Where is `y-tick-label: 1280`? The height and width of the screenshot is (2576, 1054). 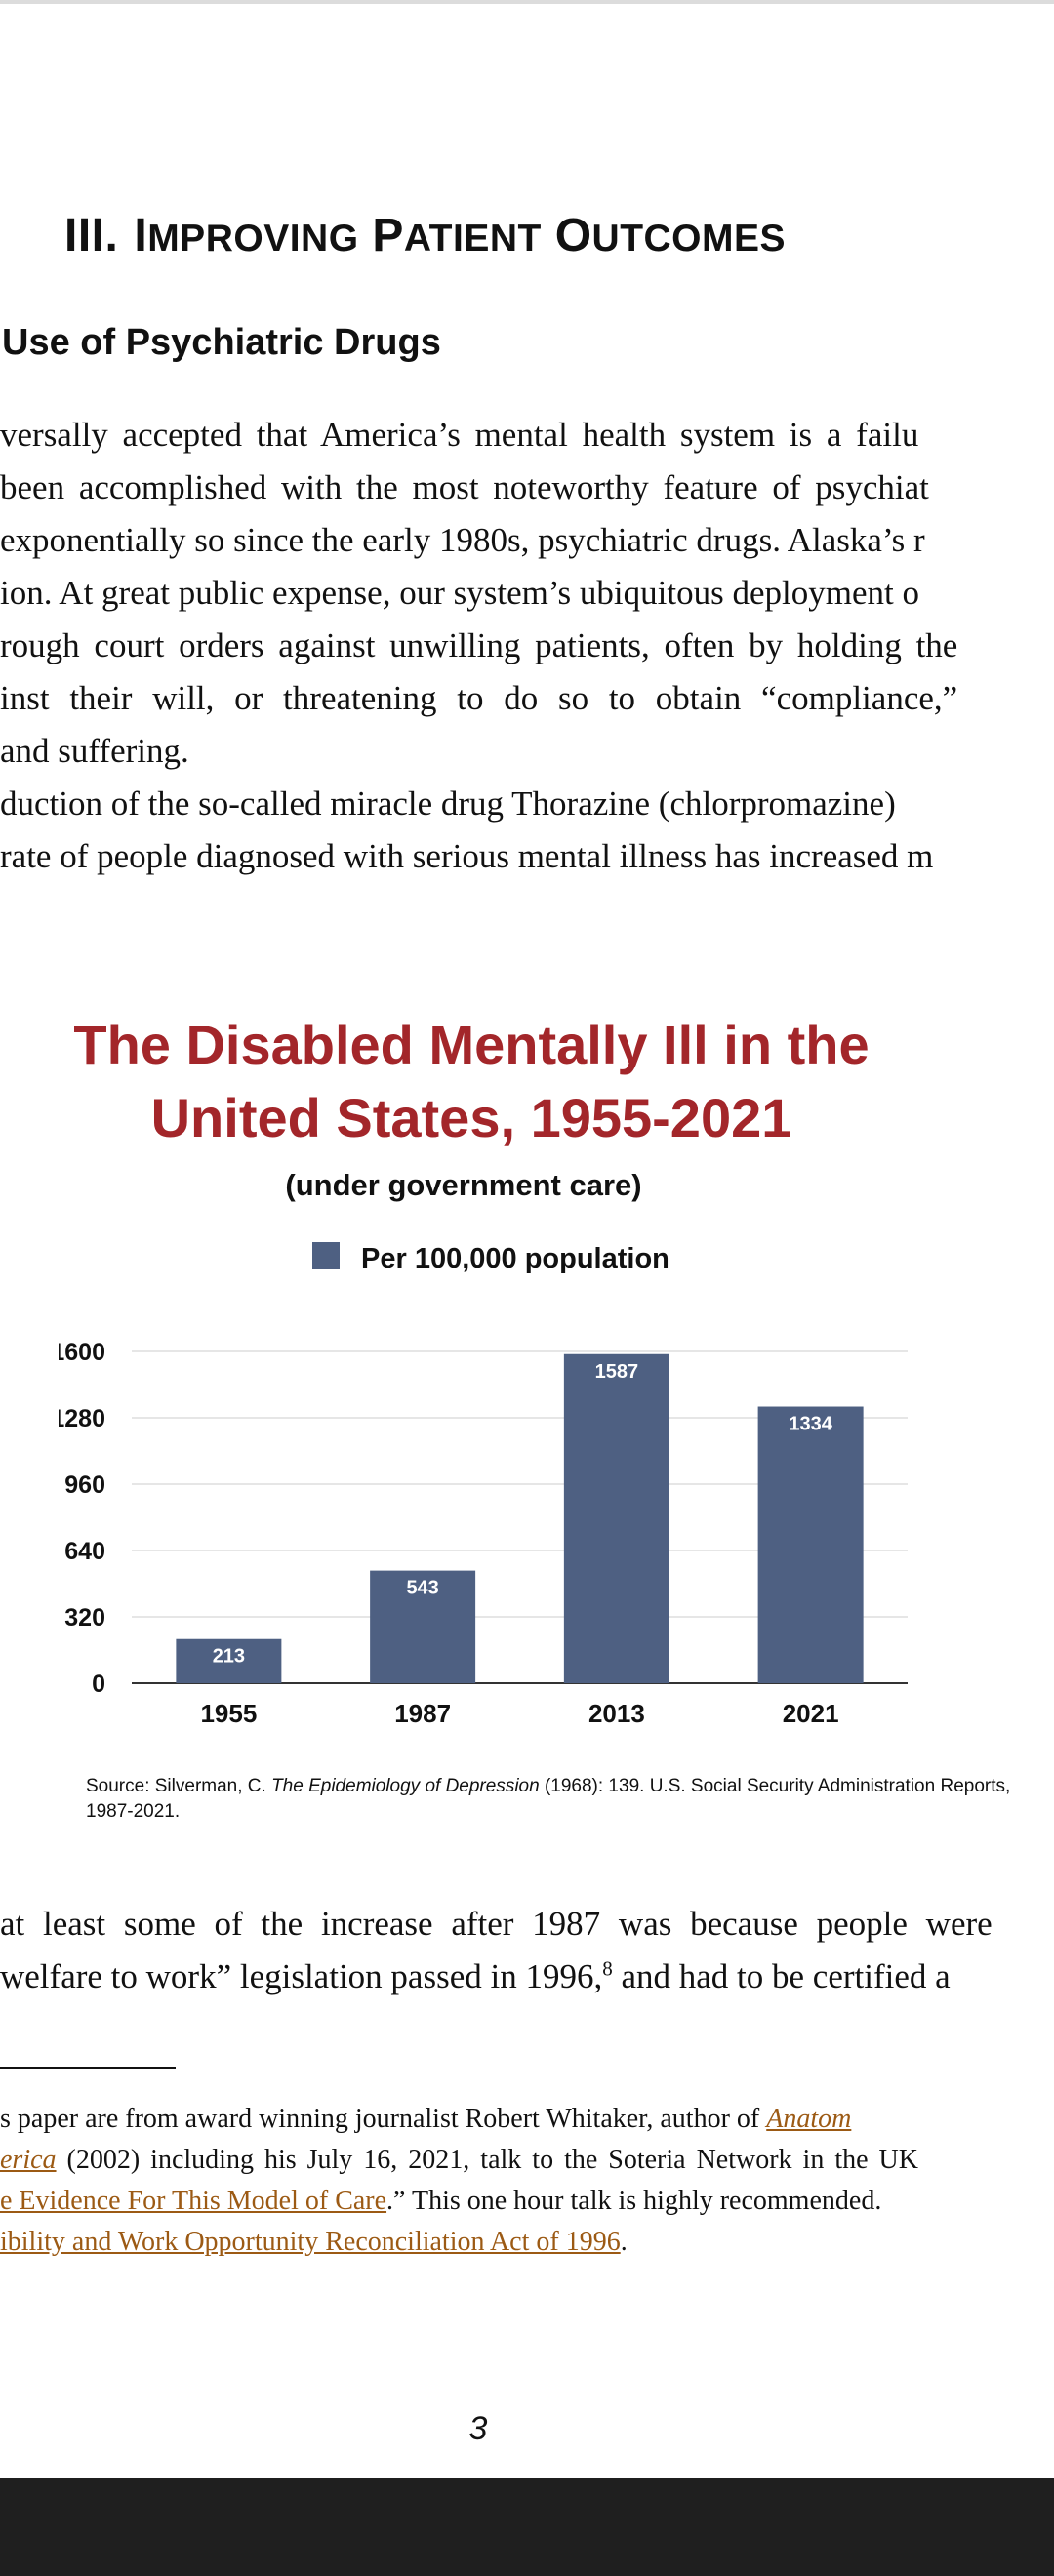
y-tick-label: 1280 is located at coordinates (82, 1418).